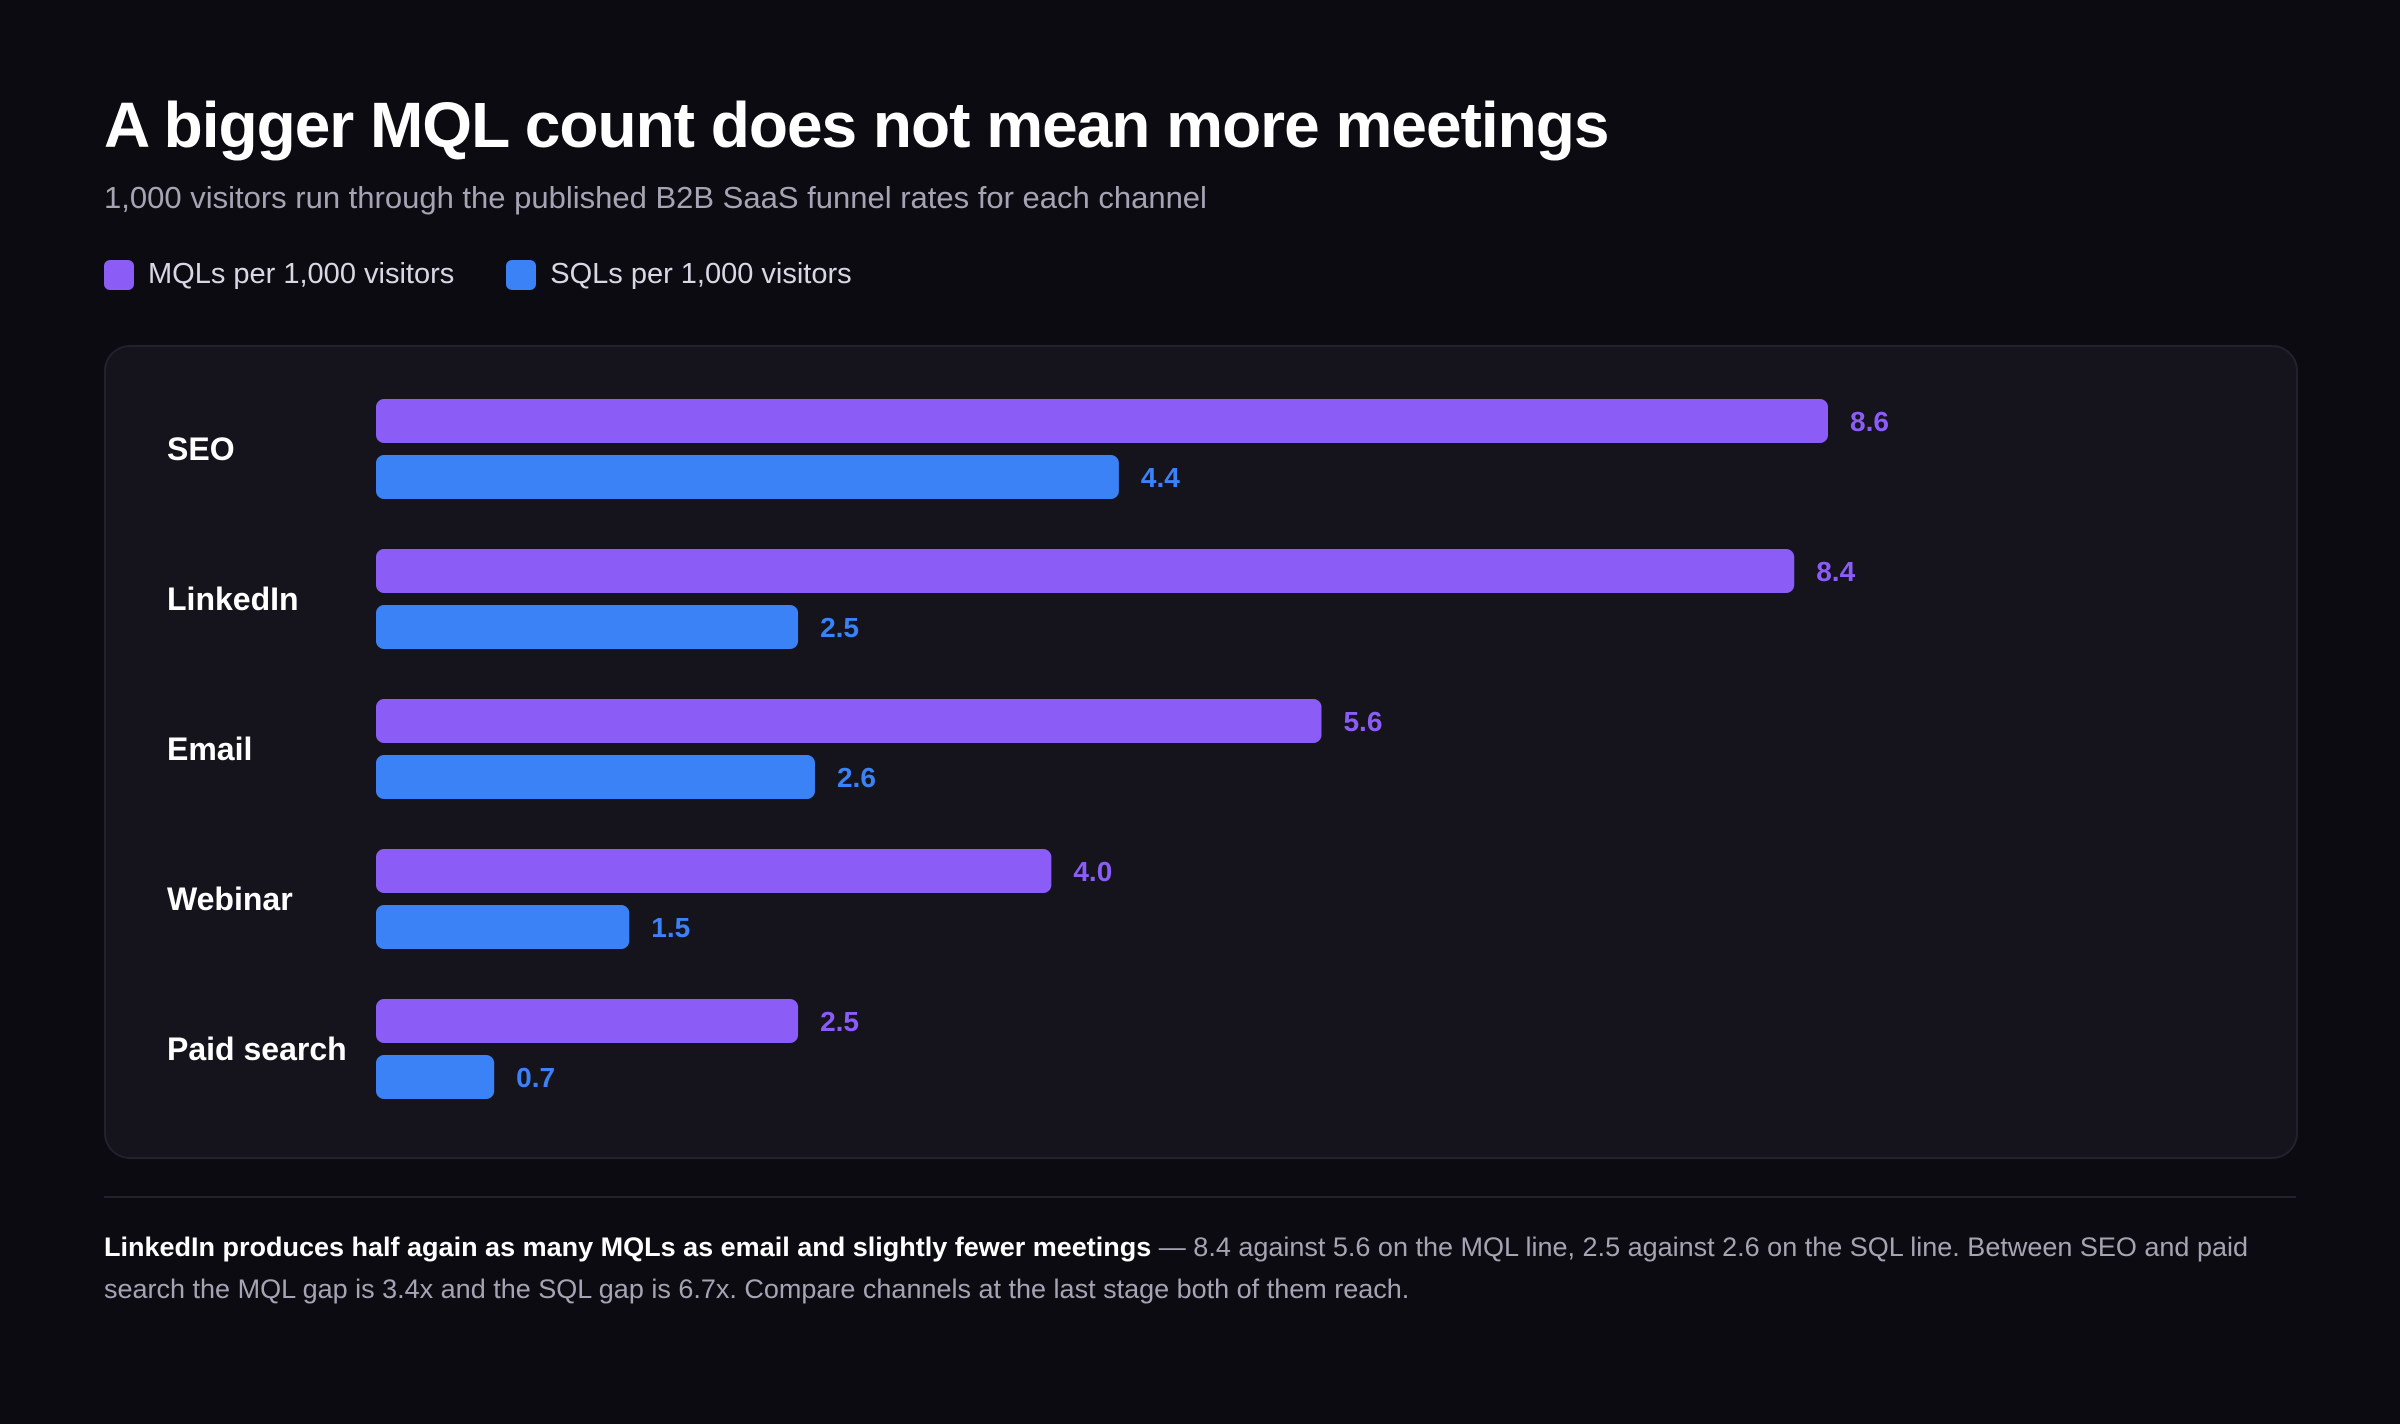 This screenshot has width=2400, height=1424. I want to click on value-label-sql: 2.6, so click(856, 777).